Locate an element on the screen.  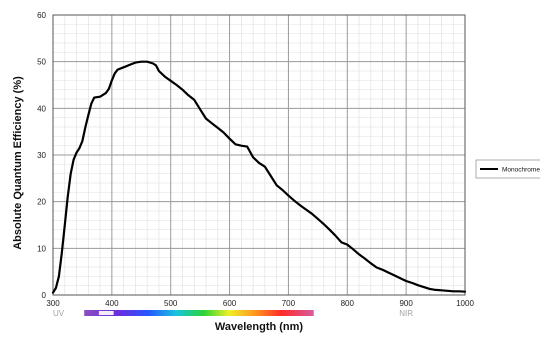
y-axis-title: Absolute Quantum Efficiency (%) is located at coordinates (18, 163).